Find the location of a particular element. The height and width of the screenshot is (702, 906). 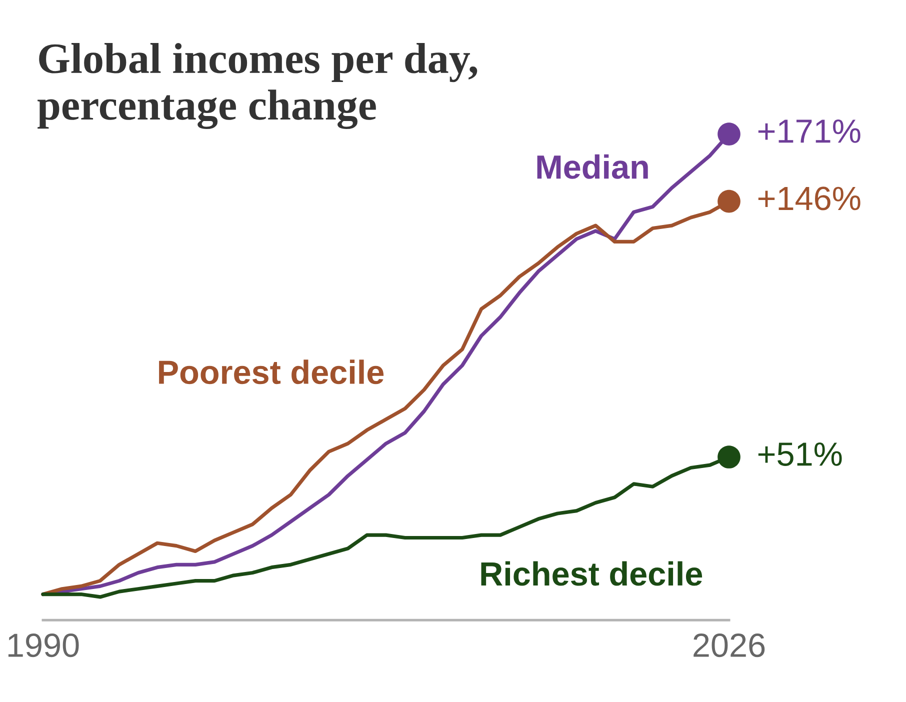

series-label: Median is located at coordinates (592, 166).